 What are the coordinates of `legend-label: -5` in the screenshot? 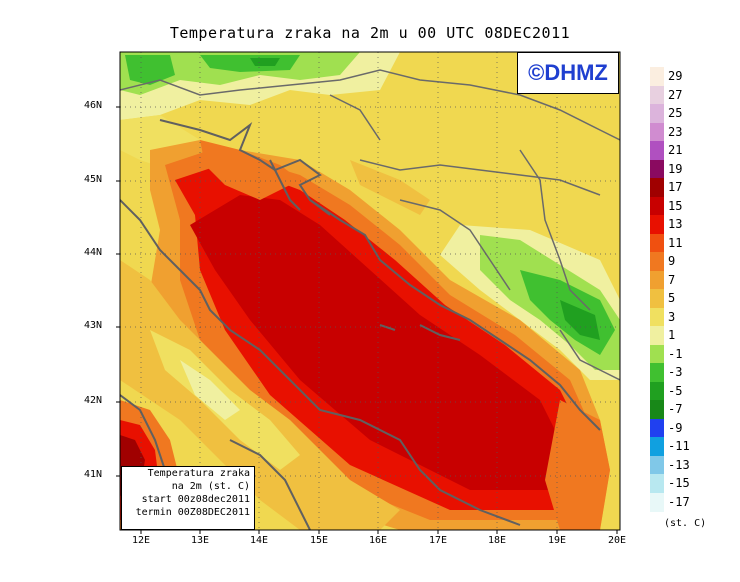 It's located at (675, 390).